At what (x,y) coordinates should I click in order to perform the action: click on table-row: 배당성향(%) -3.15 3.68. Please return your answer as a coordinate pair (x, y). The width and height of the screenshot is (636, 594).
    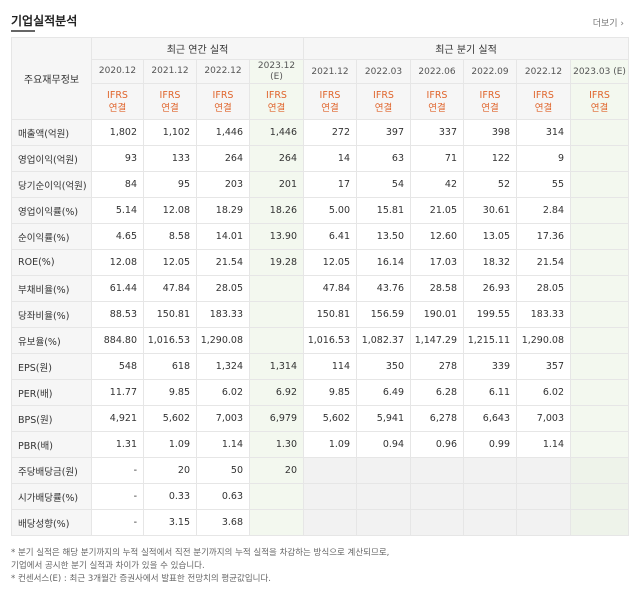
    Looking at the image, I should click on (320, 522).